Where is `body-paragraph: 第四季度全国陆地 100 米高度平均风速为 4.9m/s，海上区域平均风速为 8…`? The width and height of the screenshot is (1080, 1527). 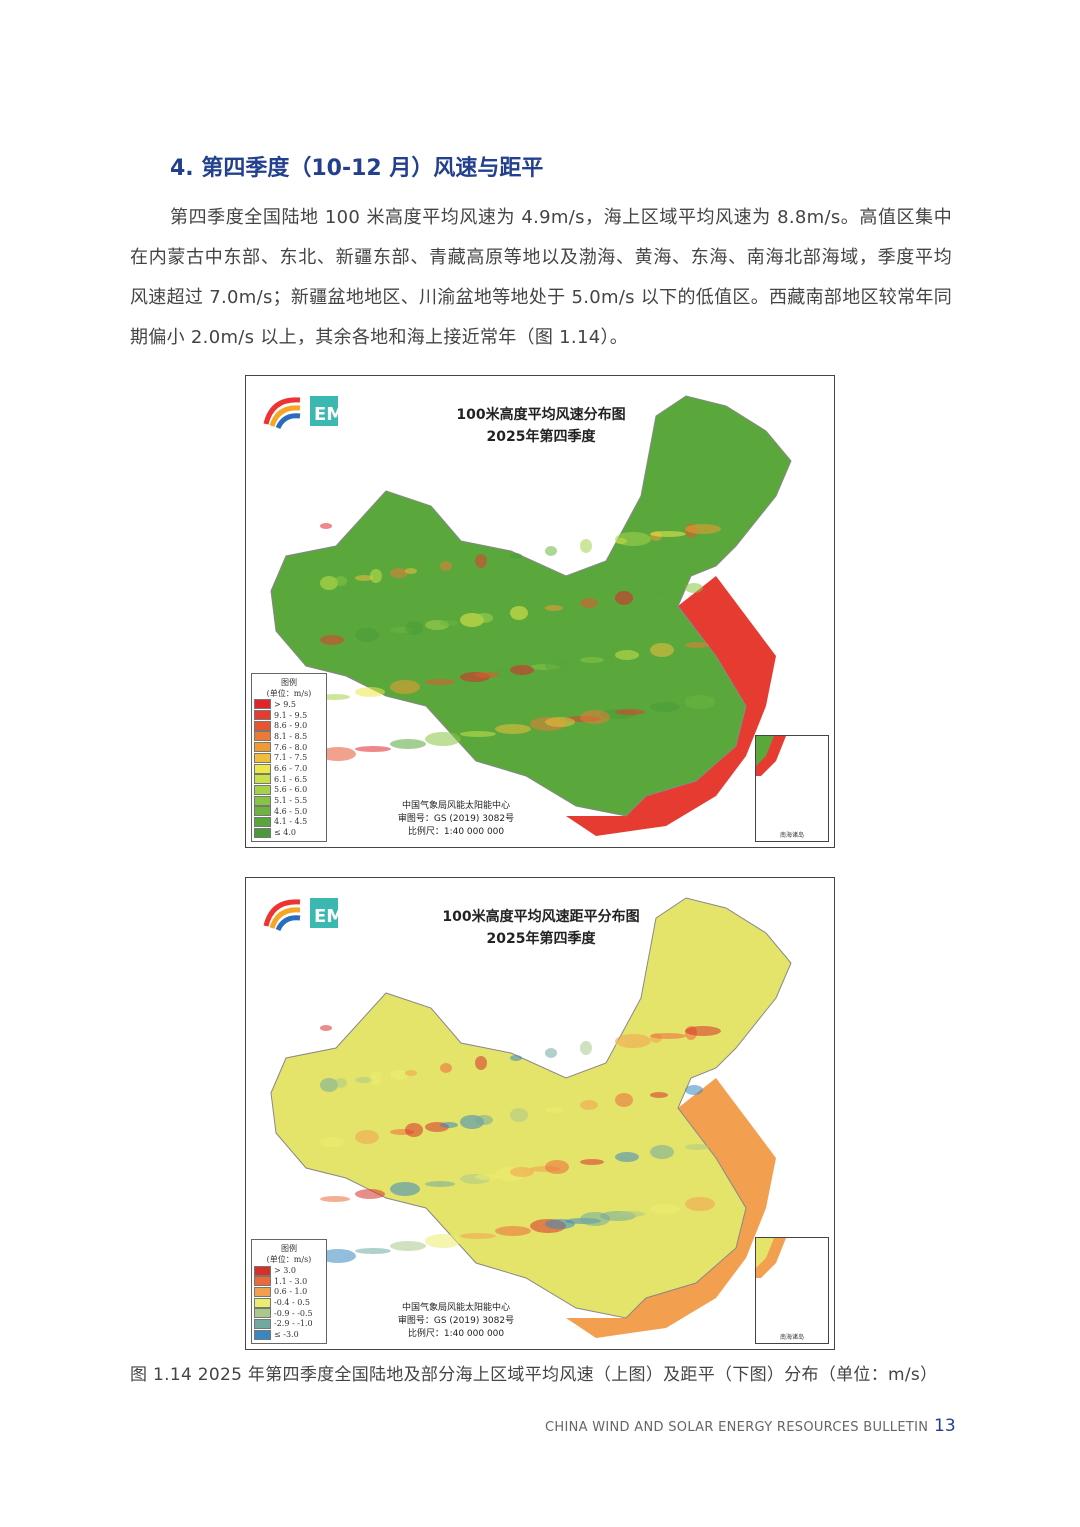 body-paragraph: 第四季度全国陆地 100 米高度平均风速为 4.9m/s，海上区域平均风速为 8… is located at coordinates (541, 277).